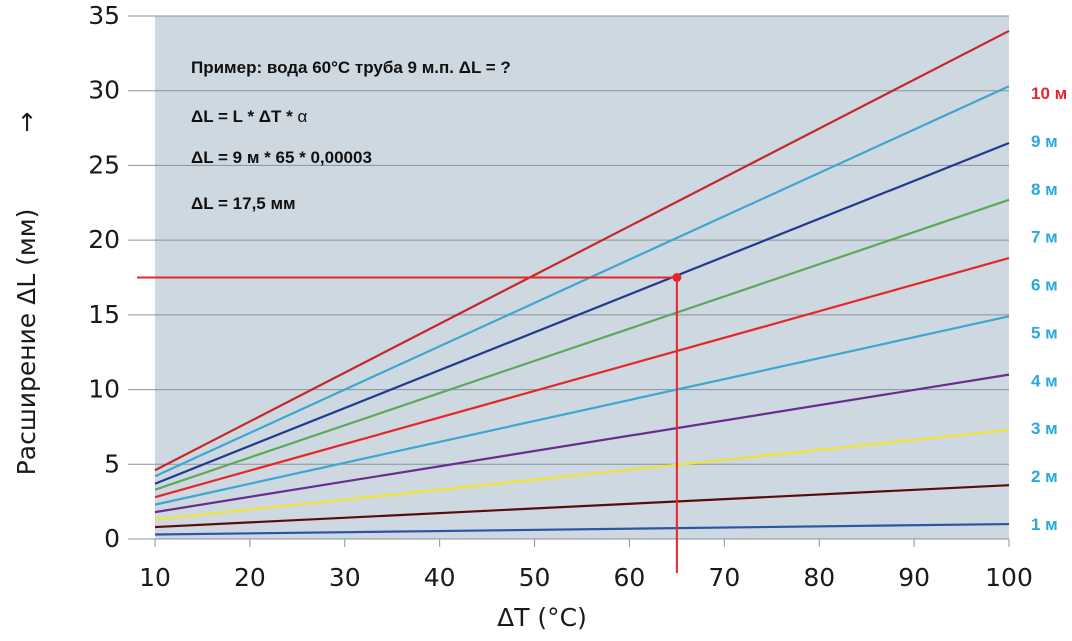  I want to click on y-axis-arrow: →, so click(26, 122).